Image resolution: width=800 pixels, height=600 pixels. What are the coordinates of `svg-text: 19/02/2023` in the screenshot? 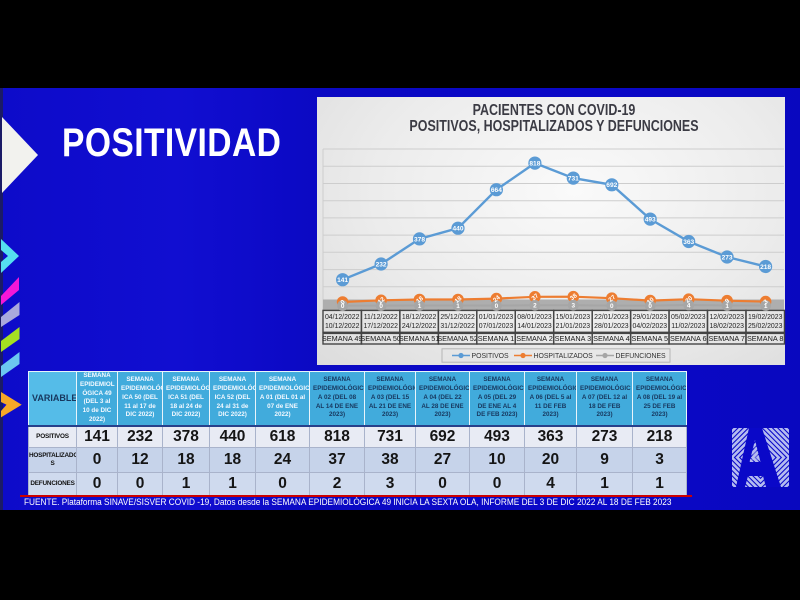 It's located at (765, 317).